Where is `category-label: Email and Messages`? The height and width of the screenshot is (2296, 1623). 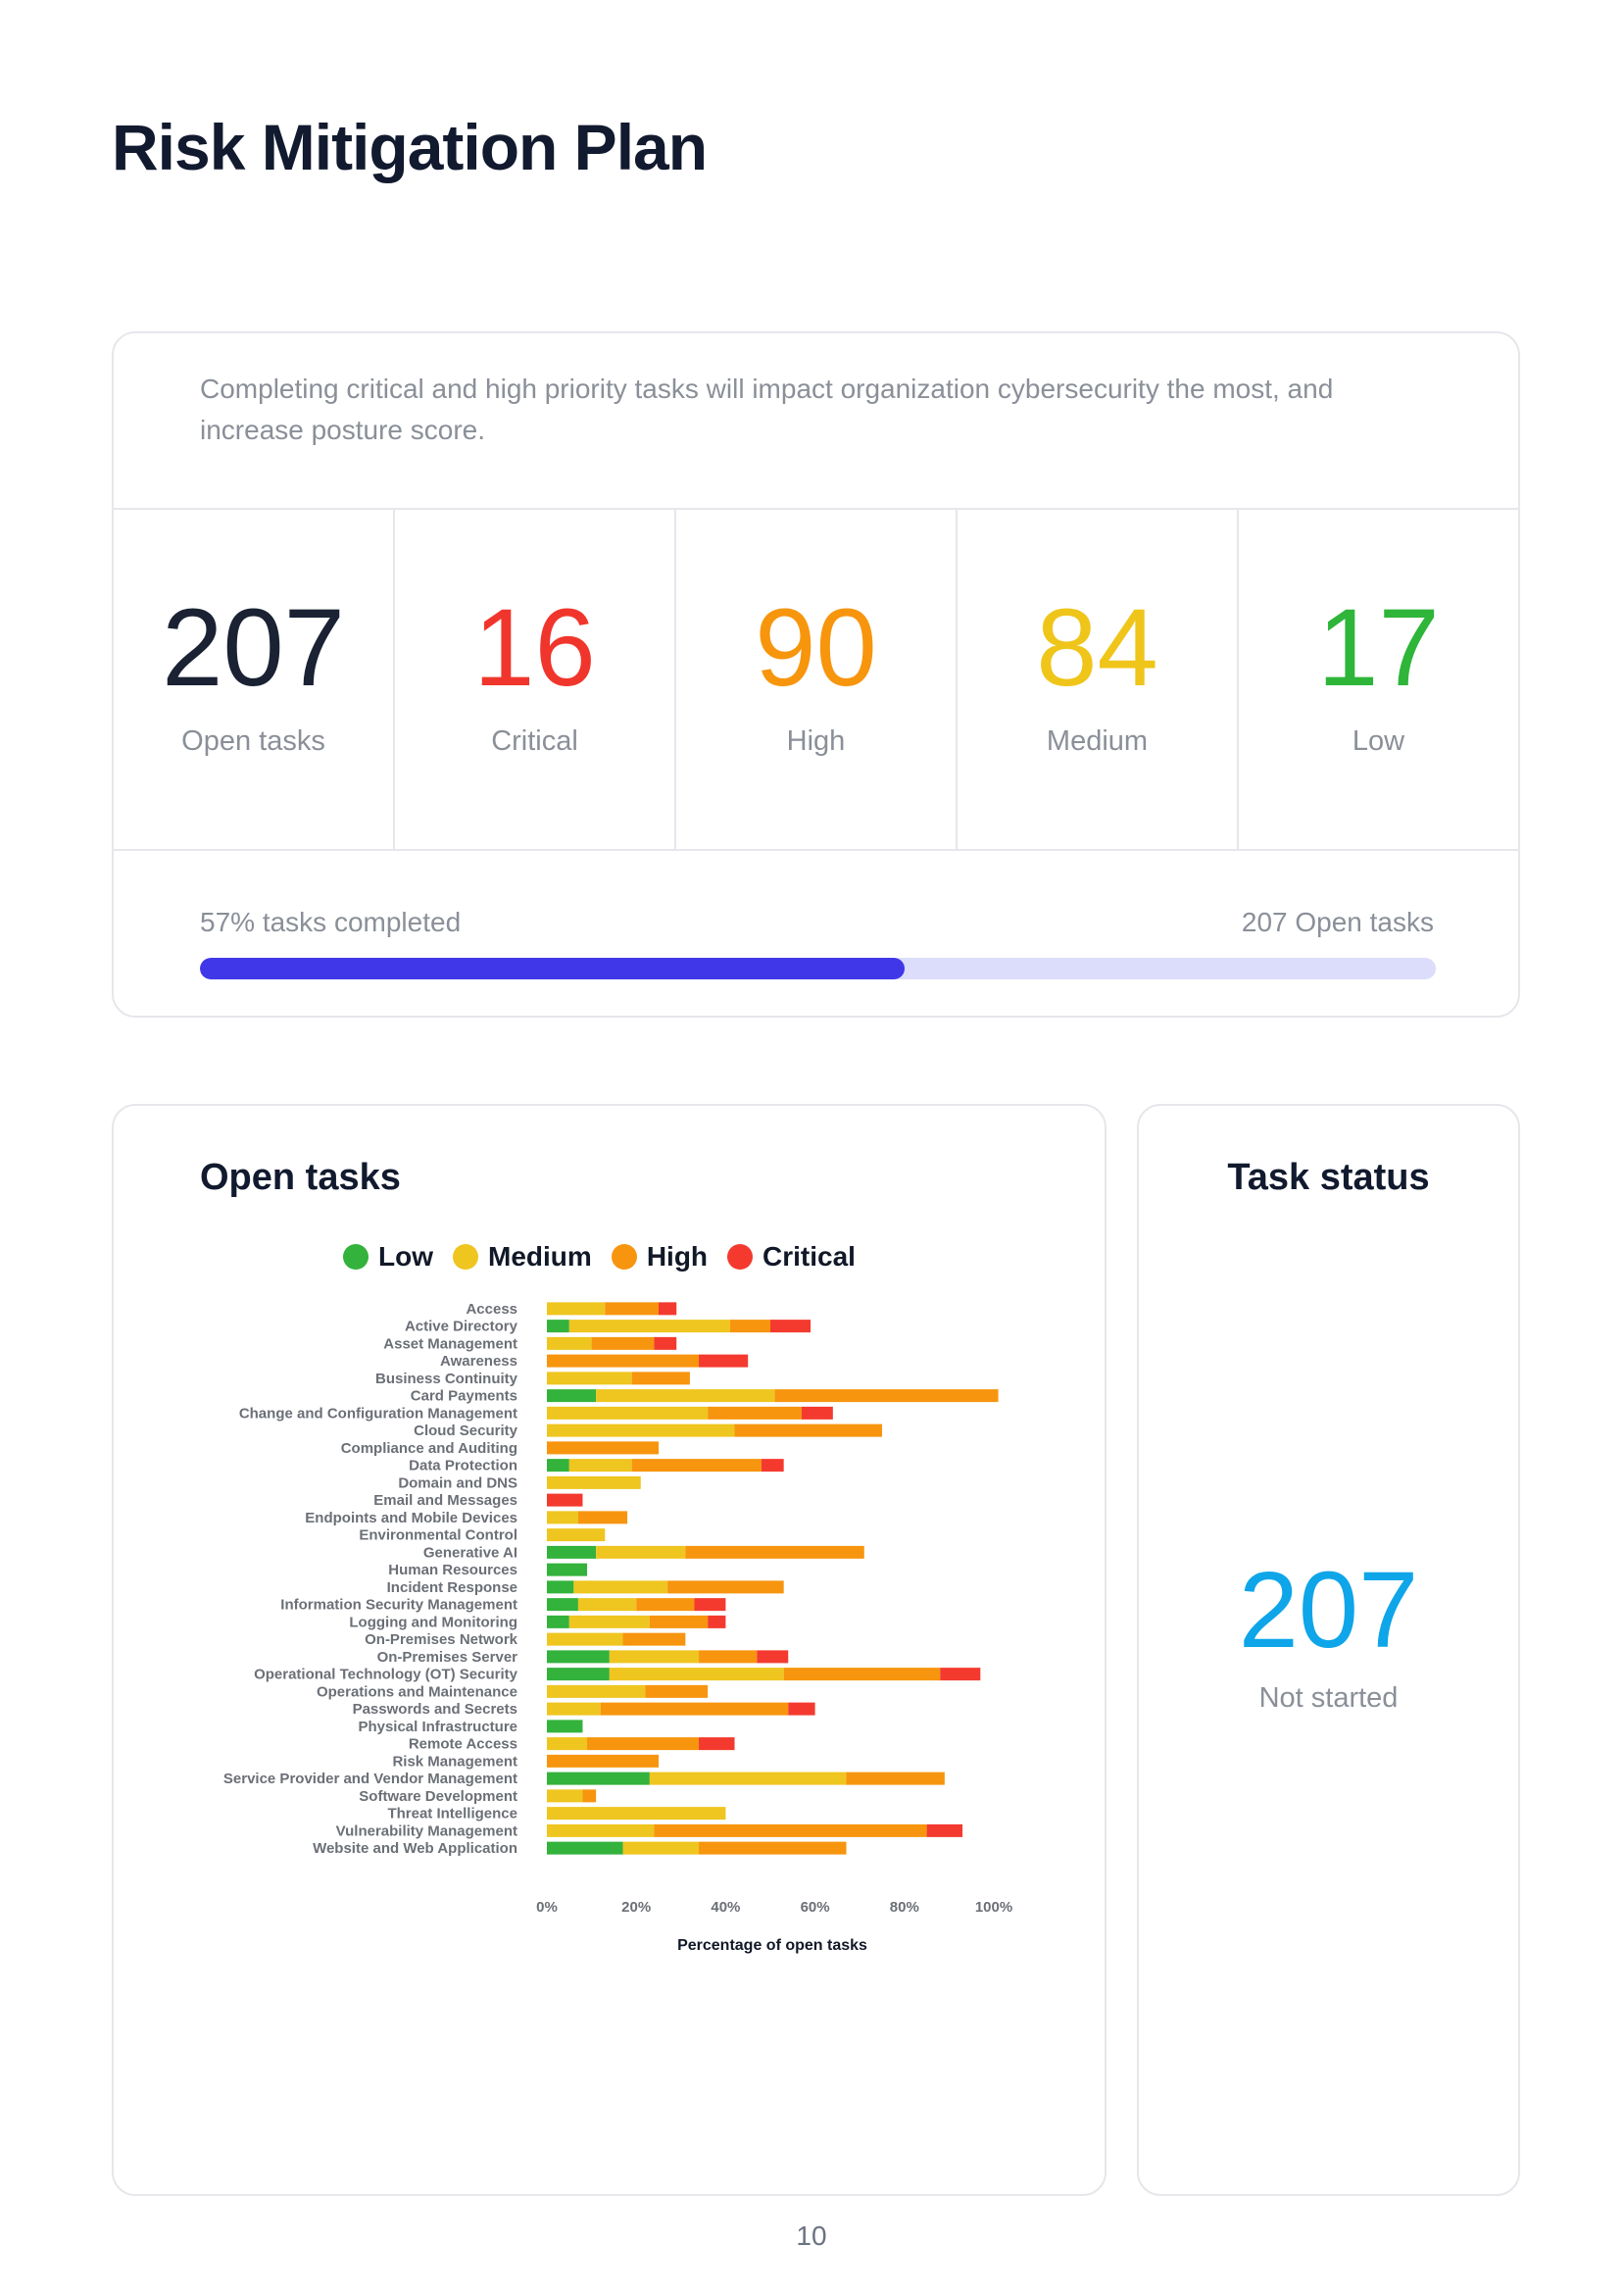 category-label: Email and Messages is located at coordinates (445, 1500).